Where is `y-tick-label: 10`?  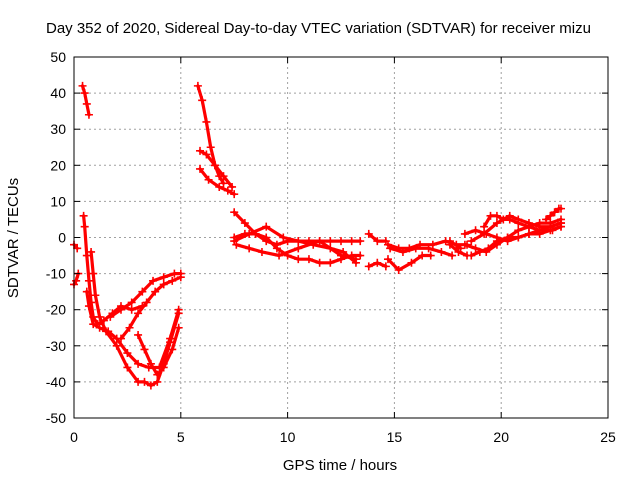 y-tick-label: 10 is located at coordinates (58, 201).